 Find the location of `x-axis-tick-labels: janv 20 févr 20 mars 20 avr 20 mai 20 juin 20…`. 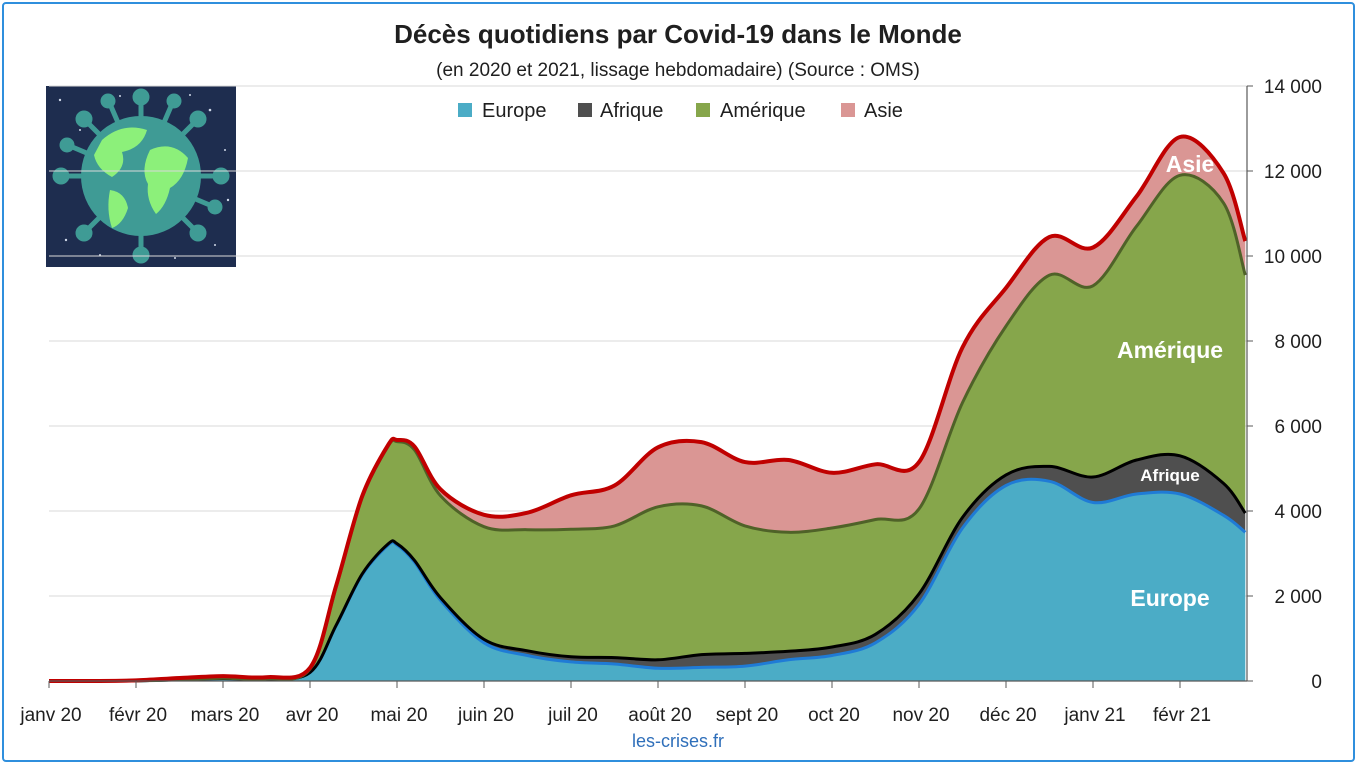

x-axis-tick-labels: janv 20 févr 20 mars 20 avr 20 mai 20 juin 20… is located at coordinates (615, 715).